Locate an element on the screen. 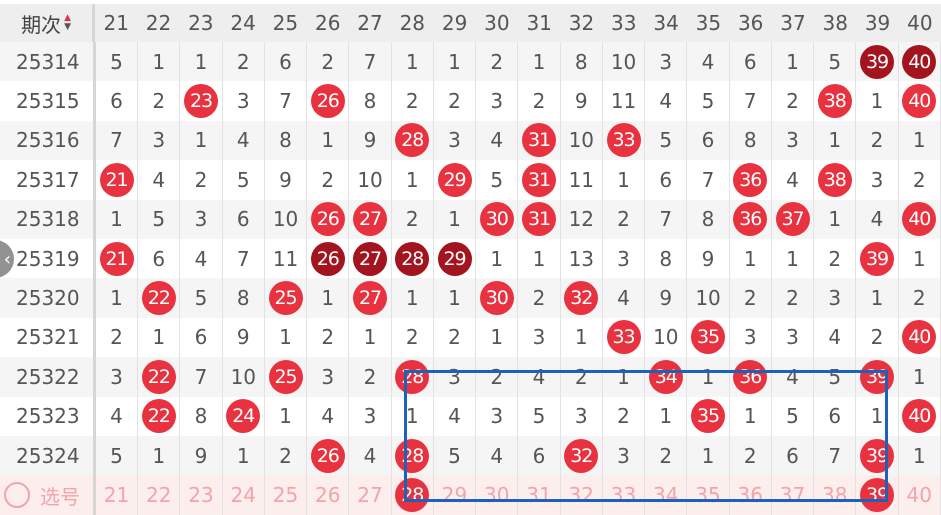  period-header-label: 期次 is located at coordinates (41, 24).